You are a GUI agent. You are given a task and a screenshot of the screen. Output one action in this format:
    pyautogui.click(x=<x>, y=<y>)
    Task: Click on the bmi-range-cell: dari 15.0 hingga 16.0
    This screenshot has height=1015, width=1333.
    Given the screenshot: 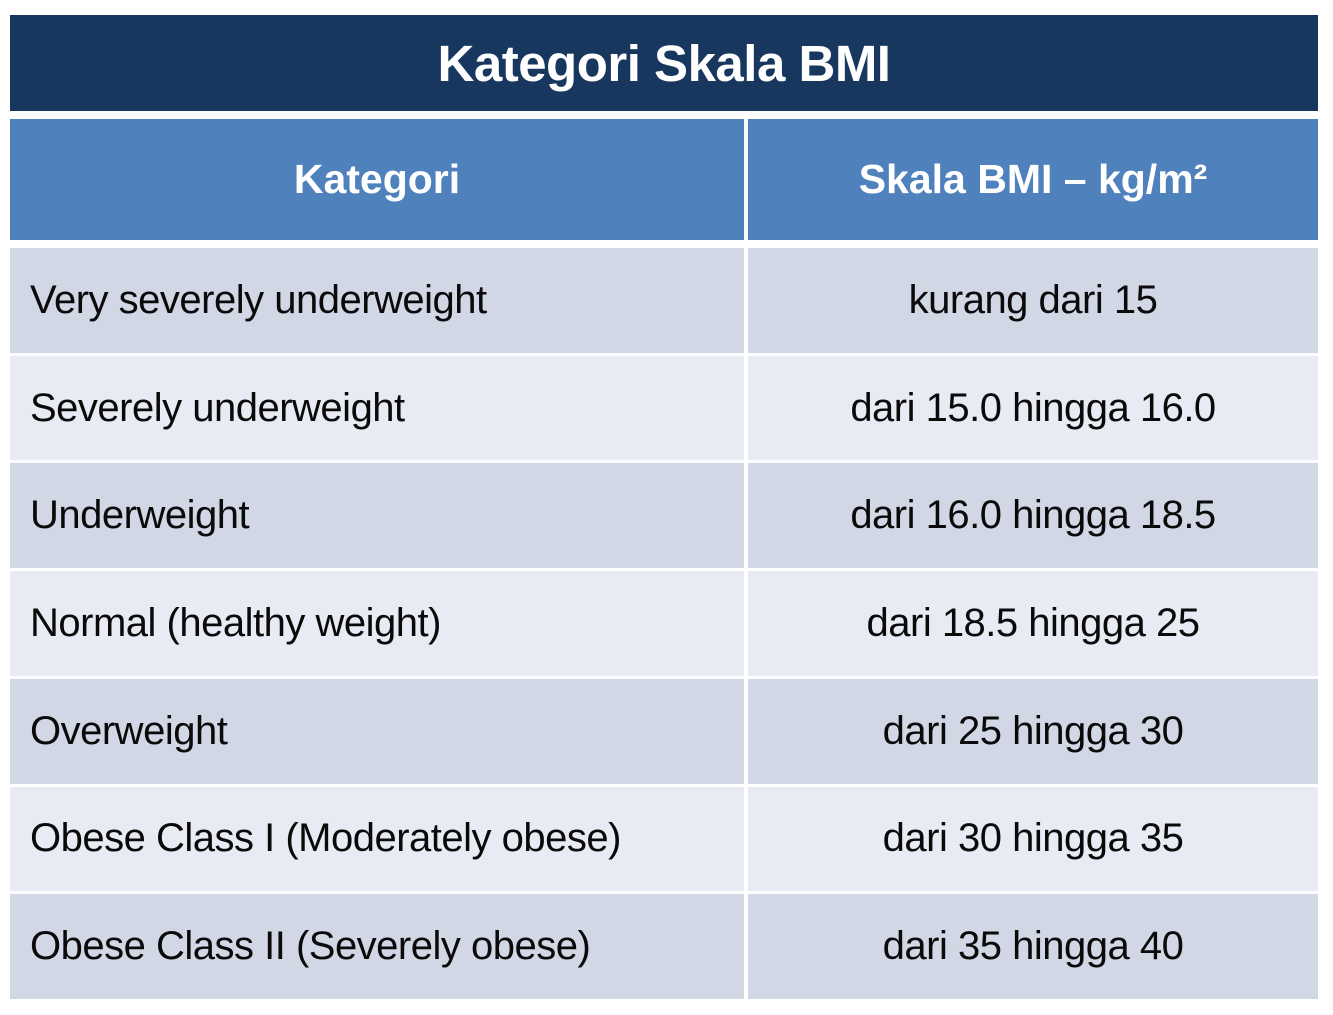 What is the action you would take?
    pyautogui.click(x=1033, y=408)
    